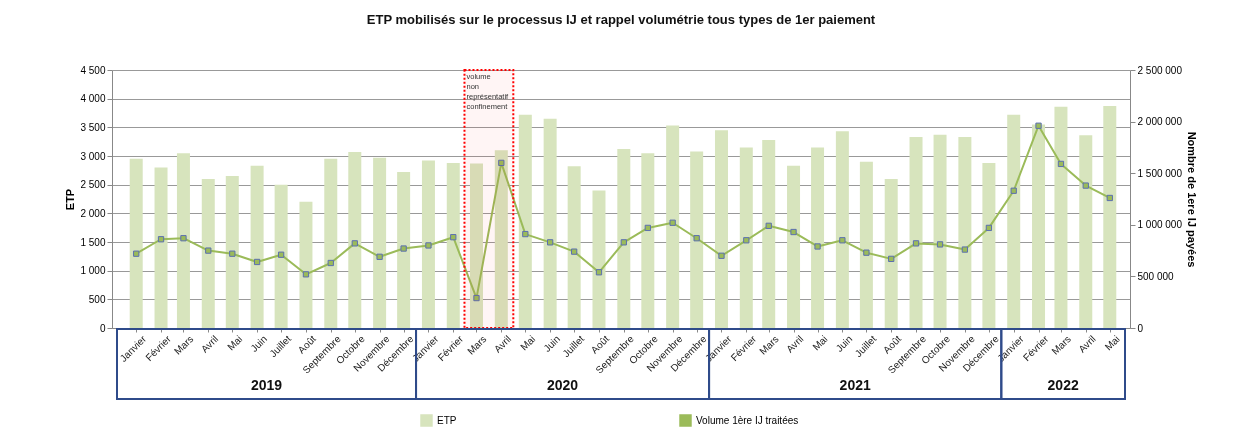 The image size is (1235, 430). I want to click on y2-tick-label: 0, so click(1140, 328).